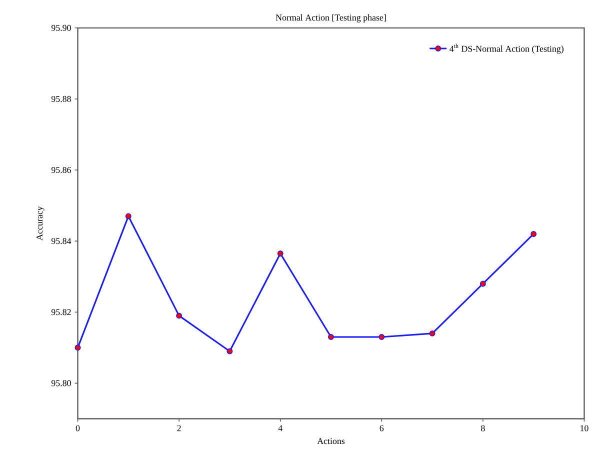  Describe the element at coordinates (179, 428) in the screenshot. I see `x-tick-label: 2` at that location.